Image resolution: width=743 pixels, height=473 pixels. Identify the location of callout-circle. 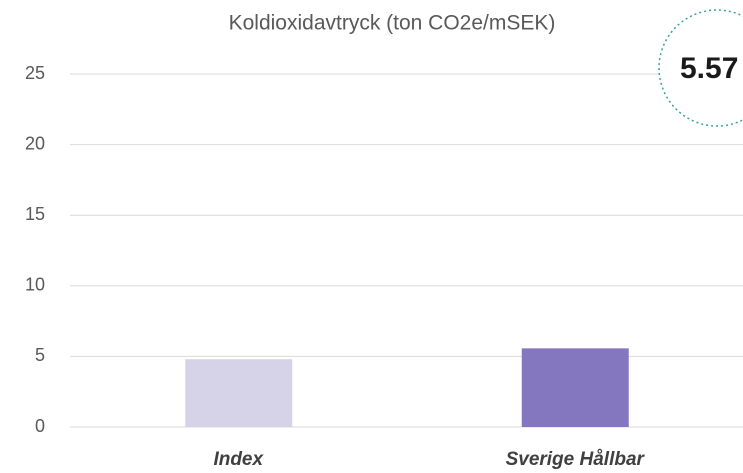
(700, 68).